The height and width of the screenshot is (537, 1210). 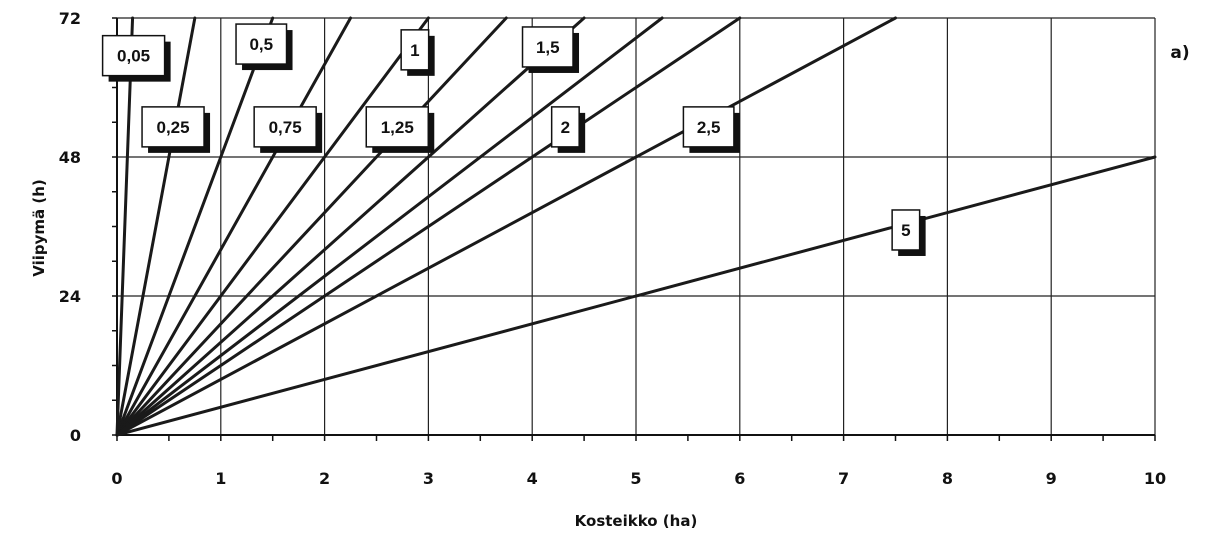 I want to click on line-label: 0,5, so click(x=264, y=47).